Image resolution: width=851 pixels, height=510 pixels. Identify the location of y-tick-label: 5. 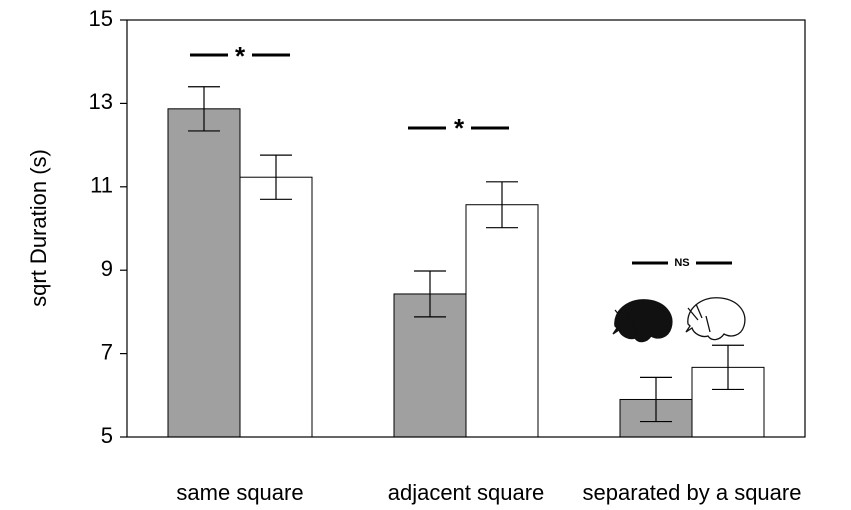
(107, 435).